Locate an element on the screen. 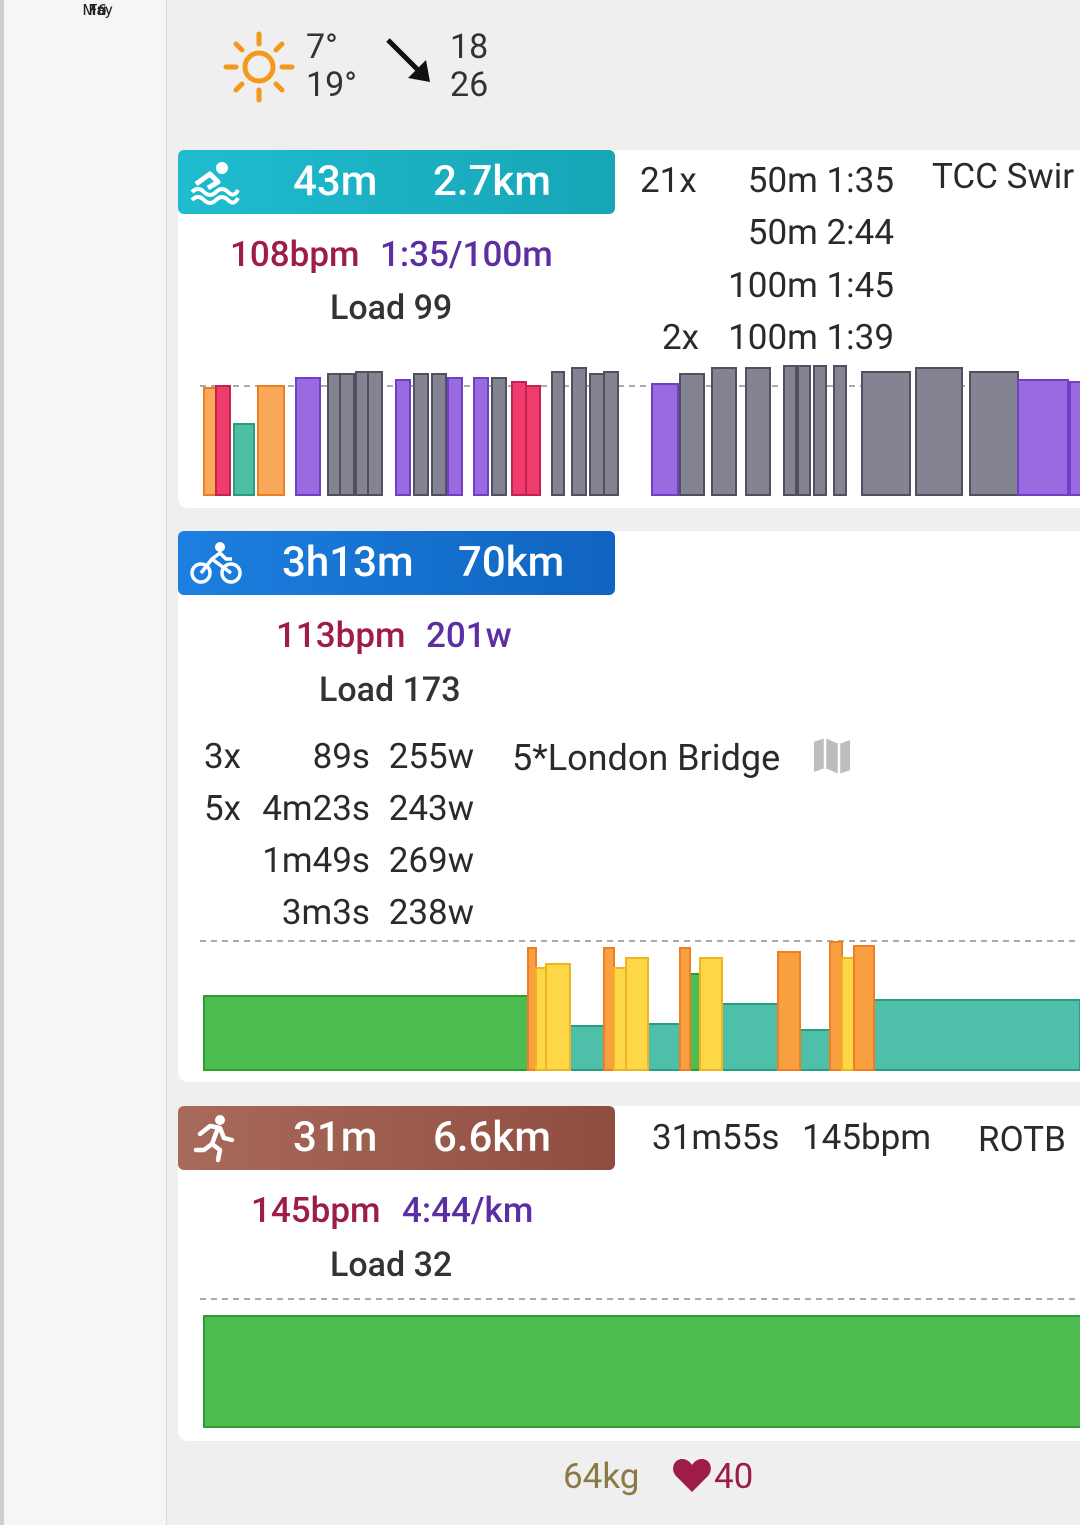  swim-pace: 1:35/100m is located at coordinates (466, 254).